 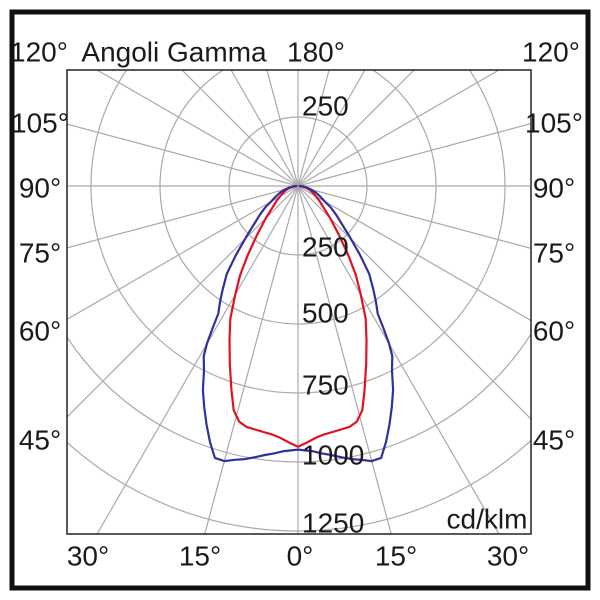 I want to click on gamma-angle-label-right: 90°, so click(x=554, y=188).